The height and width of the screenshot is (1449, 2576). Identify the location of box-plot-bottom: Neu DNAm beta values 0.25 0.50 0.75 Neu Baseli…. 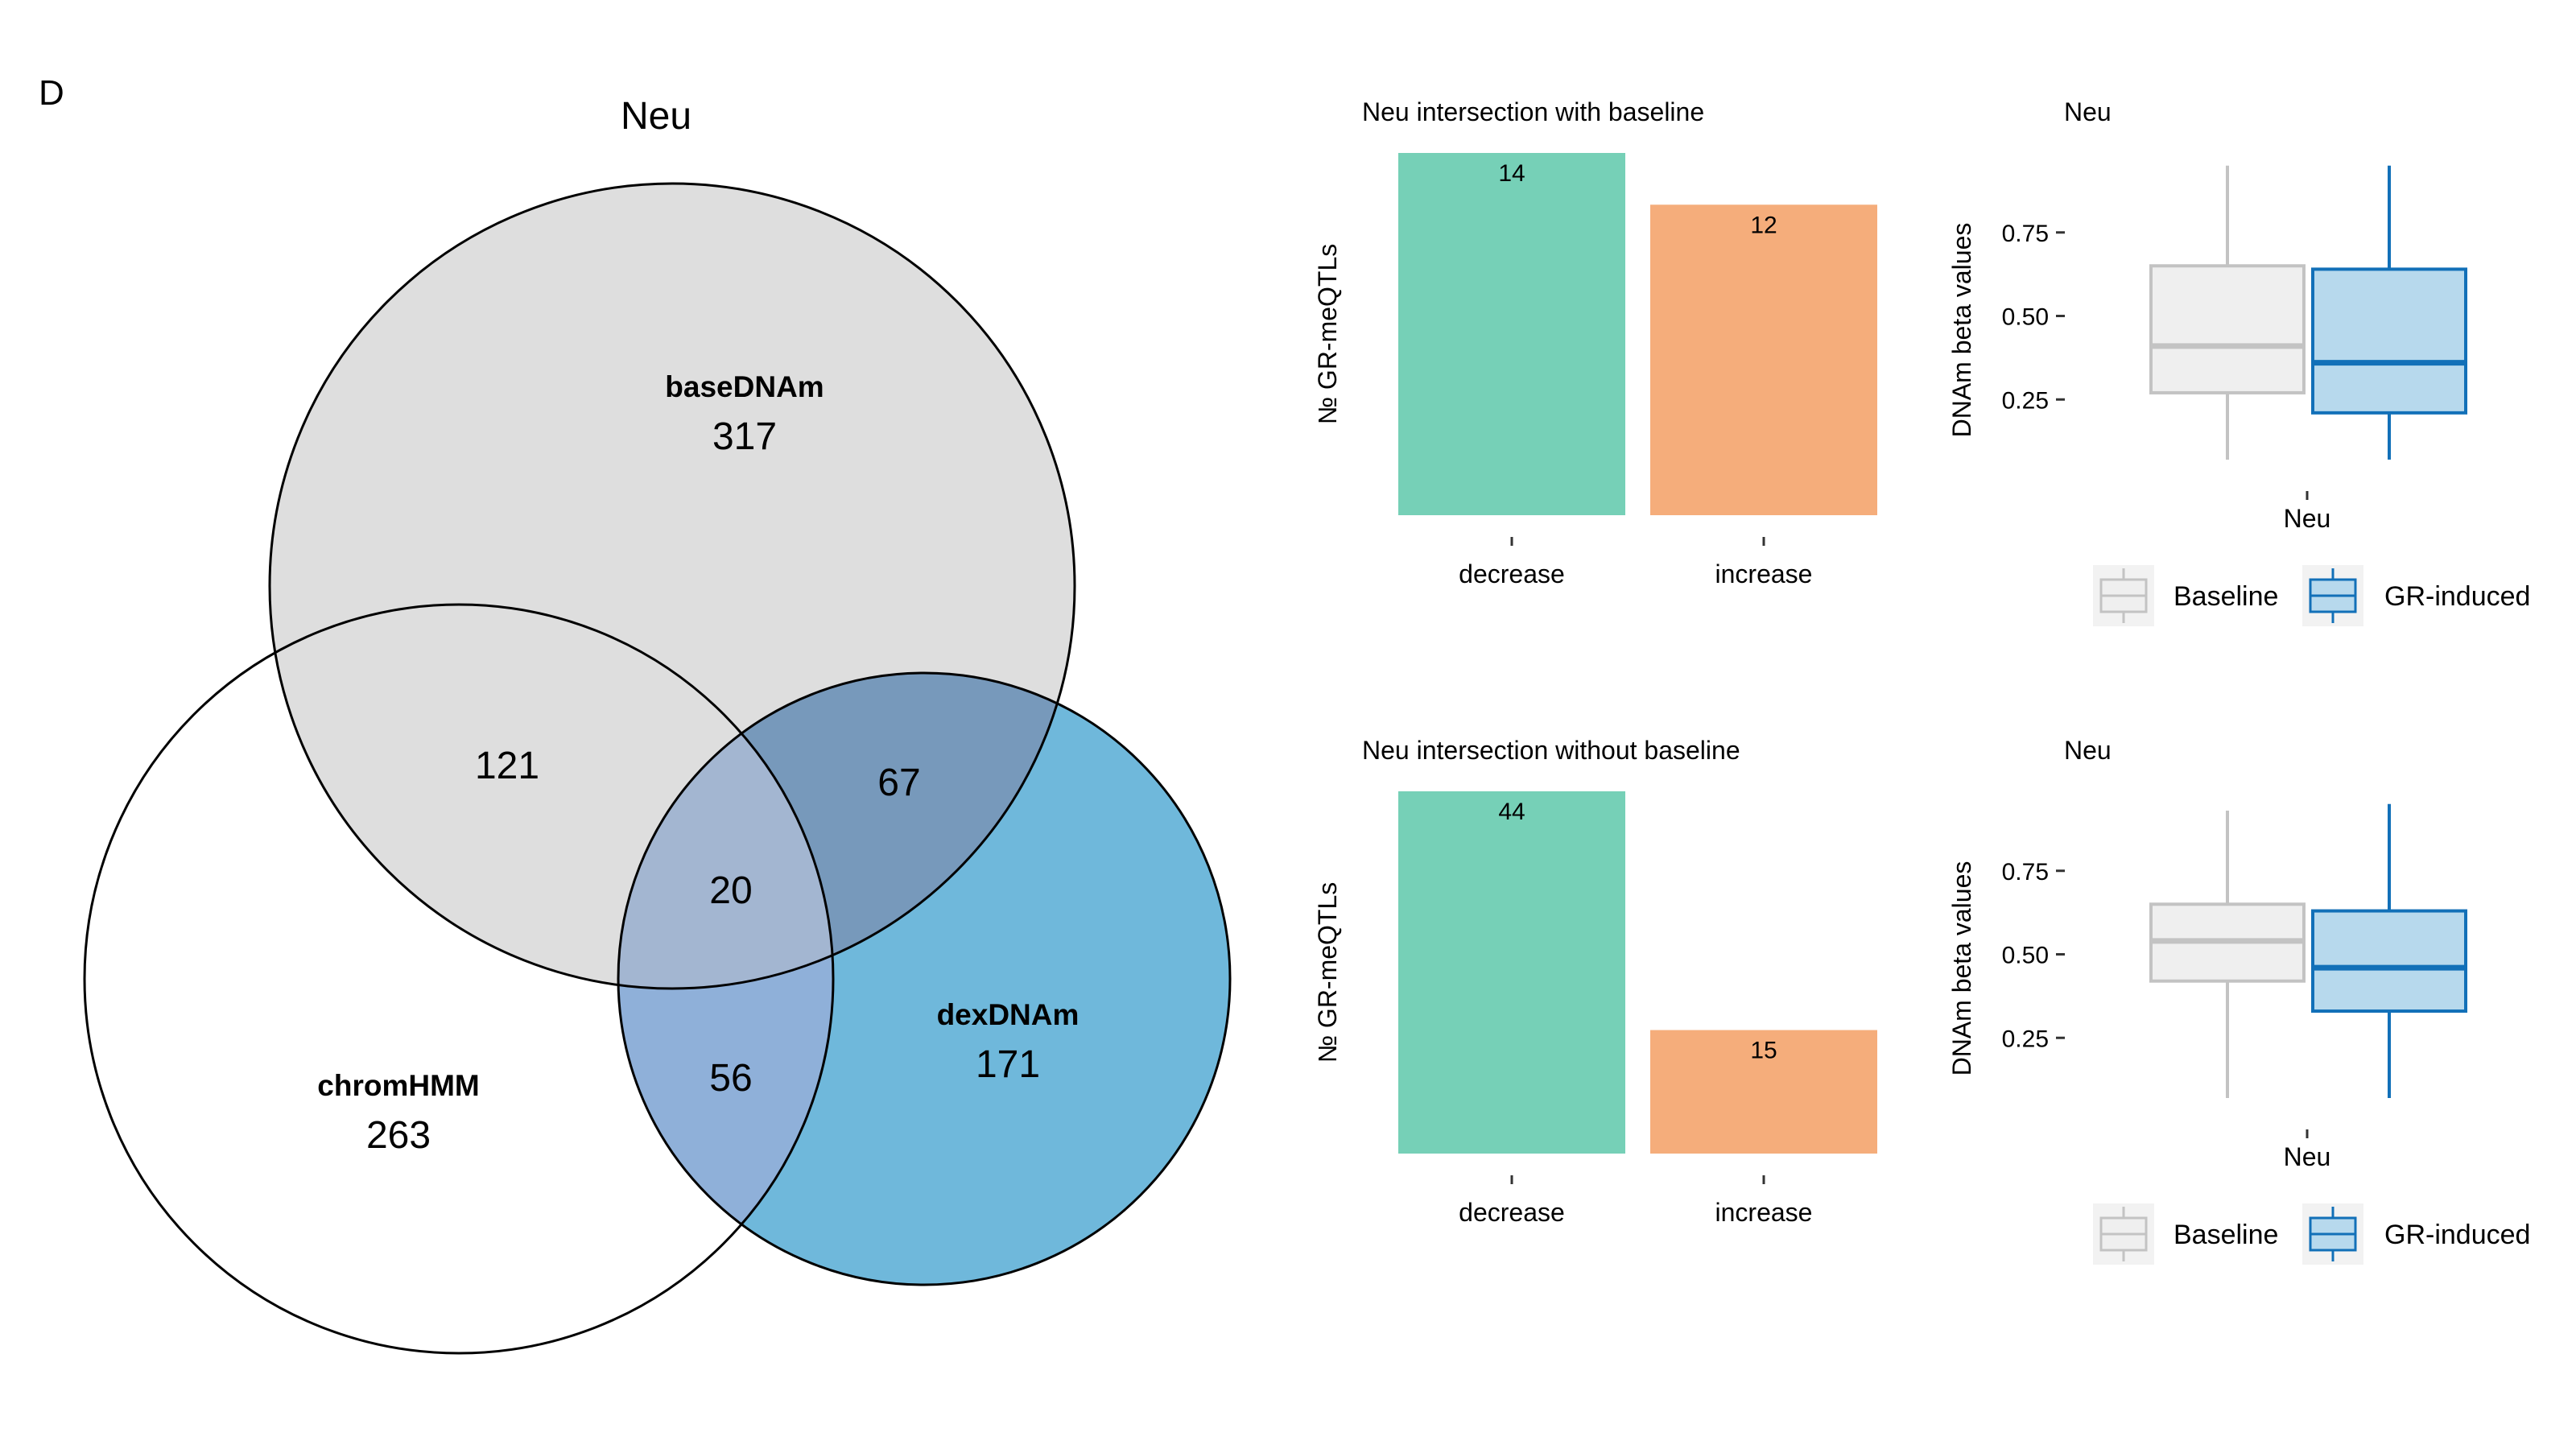
(2238, 1000).